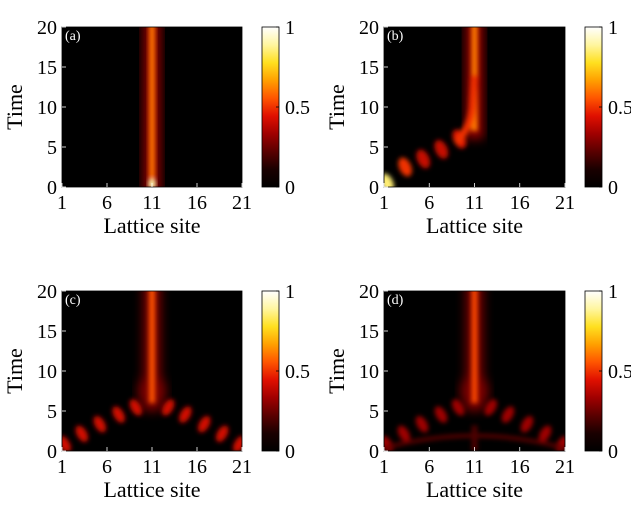 The height and width of the screenshot is (508, 631). What do you see at coordinates (474, 438) in the screenshot?
I see `center-column` at bounding box center [474, 438].